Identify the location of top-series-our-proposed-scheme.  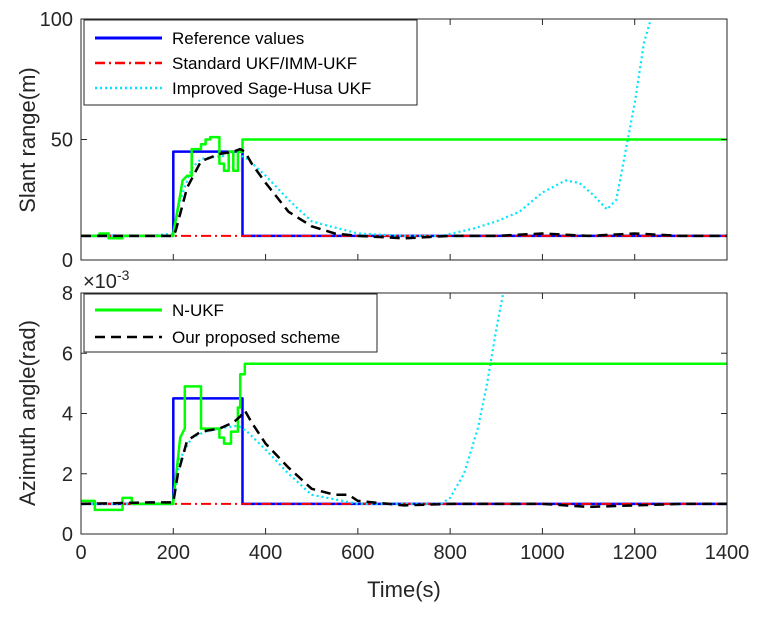
(404, 193).